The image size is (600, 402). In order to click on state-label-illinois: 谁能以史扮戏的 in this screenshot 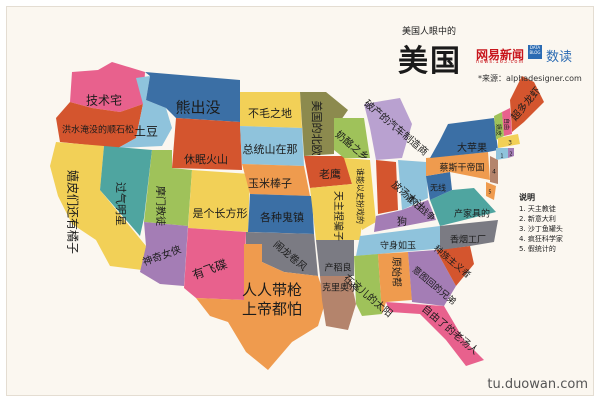, I will do `click(361, 196)`.